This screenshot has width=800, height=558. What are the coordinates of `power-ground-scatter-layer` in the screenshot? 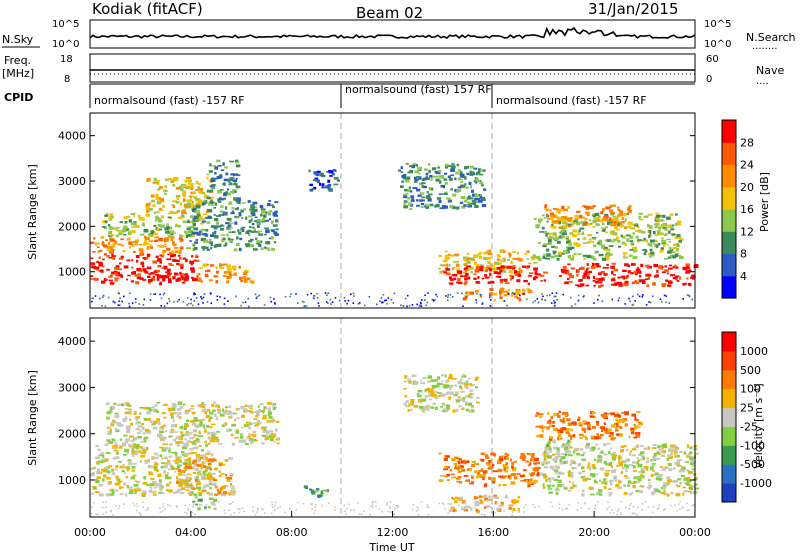 It's located at (392, 300).